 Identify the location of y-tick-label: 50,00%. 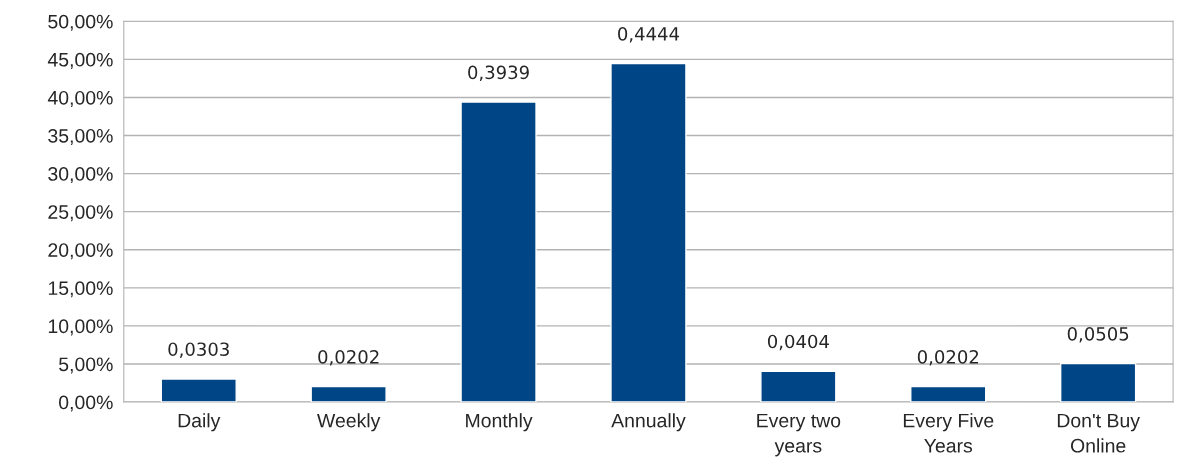
(80, 22).